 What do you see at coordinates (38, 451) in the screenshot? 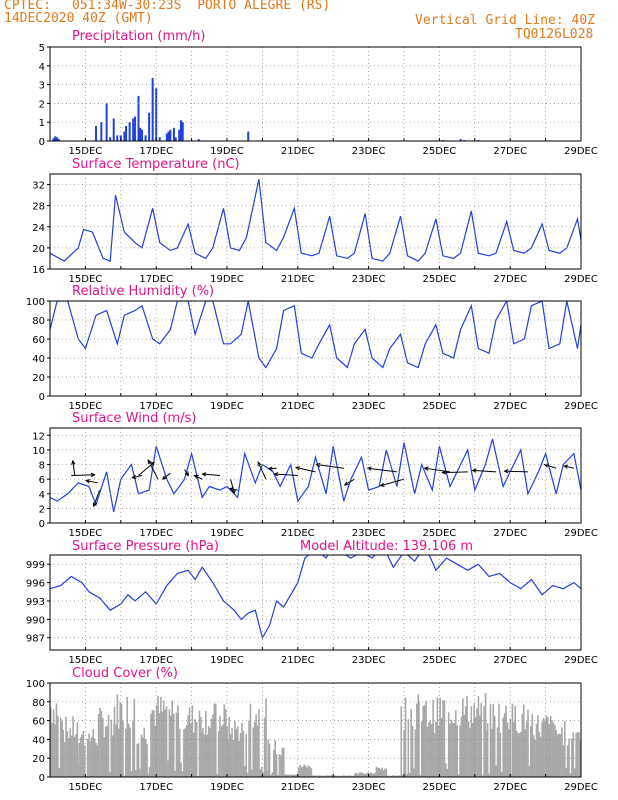
I see `y-tick-label: 10` at bounding box center [38, 451].